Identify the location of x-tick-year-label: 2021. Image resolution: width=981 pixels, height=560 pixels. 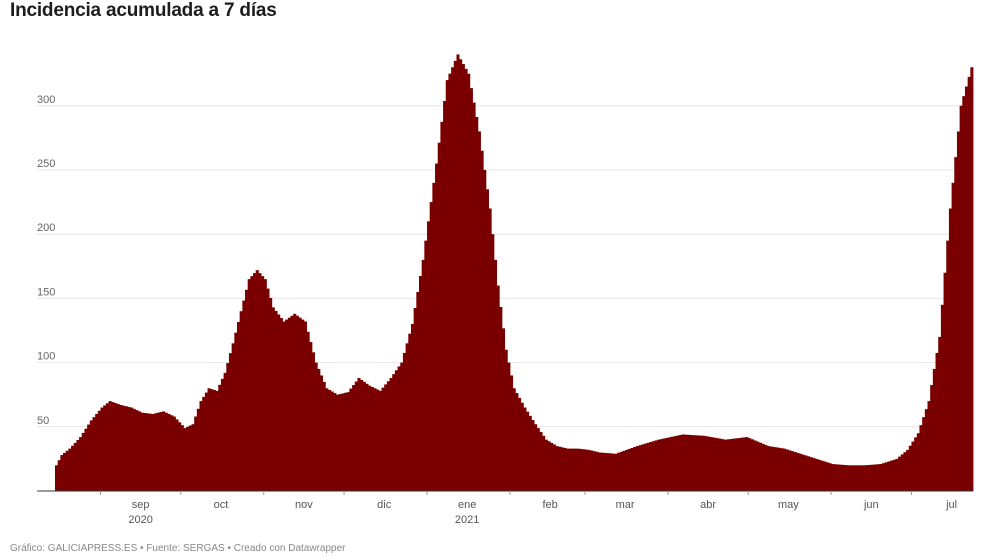
(467, 520).